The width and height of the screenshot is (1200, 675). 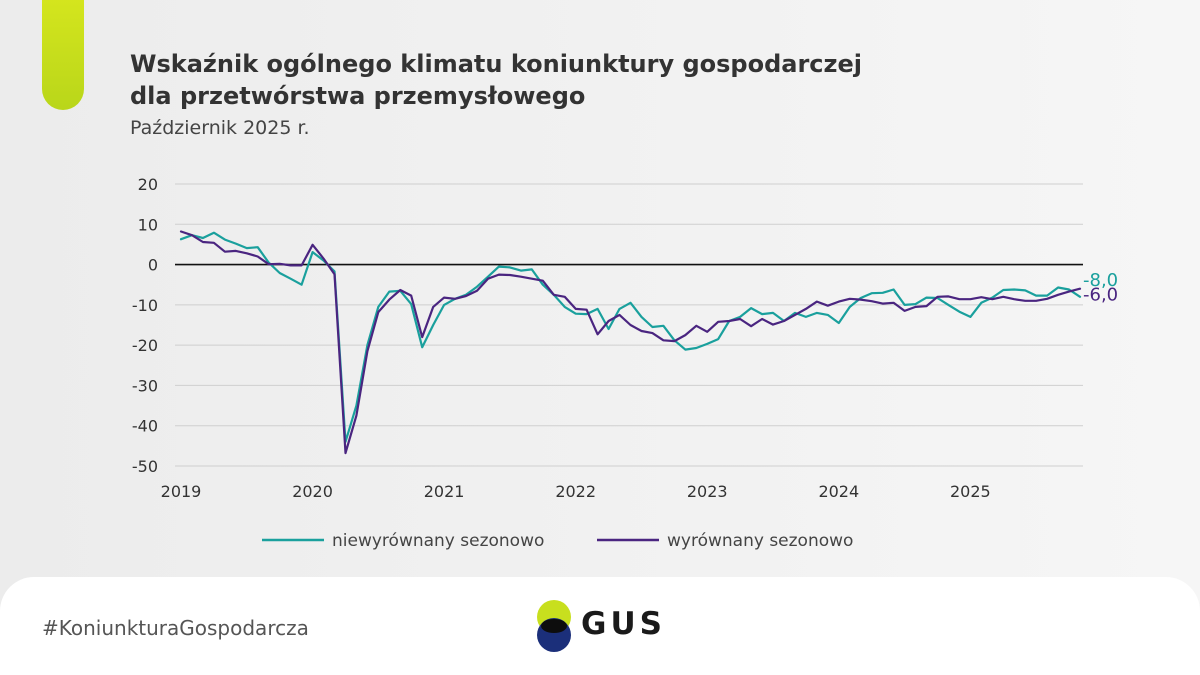 I want to click on hashtag-text: #KoniunkturaGospodarcza, so click(x=175, y=628).